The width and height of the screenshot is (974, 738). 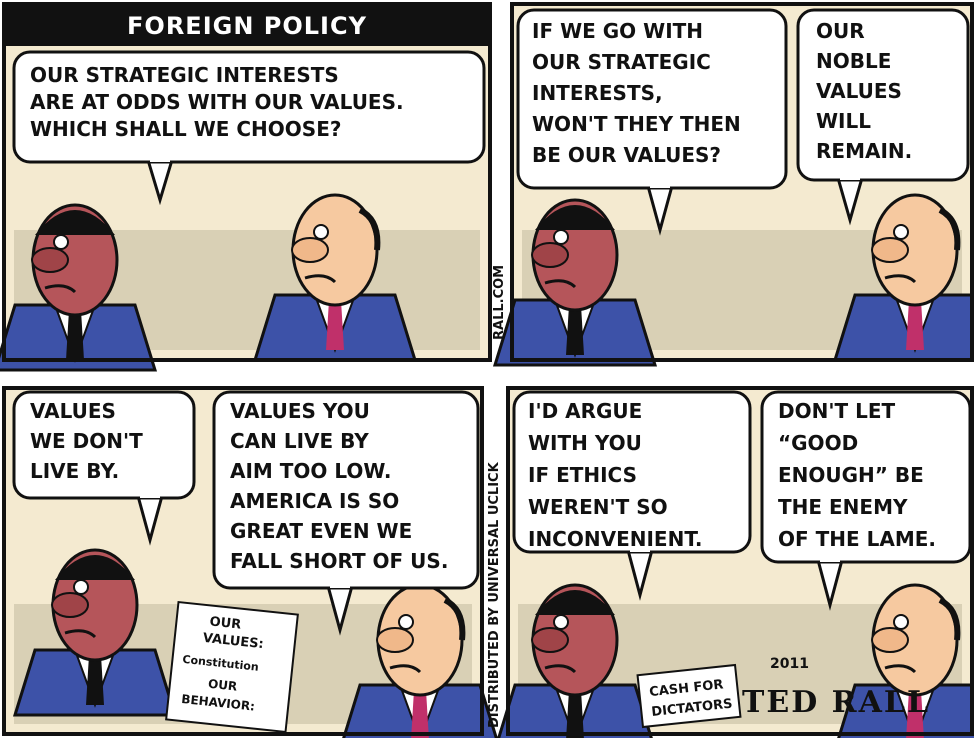 I want to click on bubble-text: IF ETHICS, so click(x=582, y=475).